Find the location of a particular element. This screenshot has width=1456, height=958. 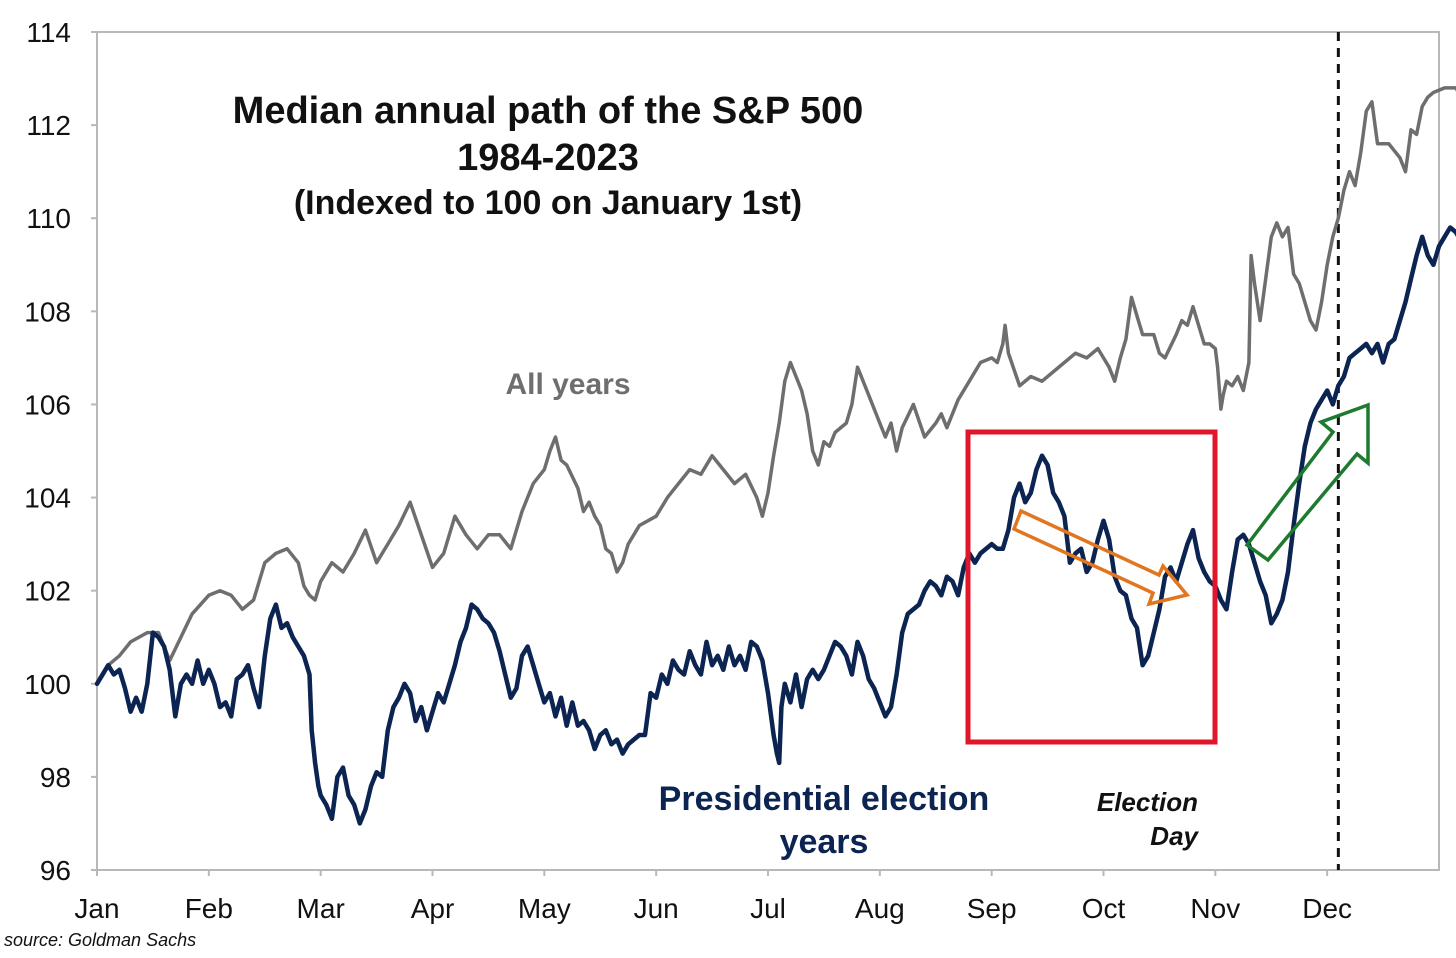

x-tick-label: Sep is located at coordinates (992, 908).